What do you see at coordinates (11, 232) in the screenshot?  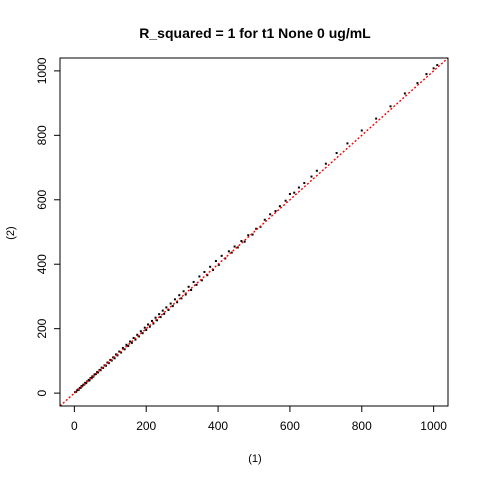 I see `y-axis-label: (2)` at bounding box center [11, 232].